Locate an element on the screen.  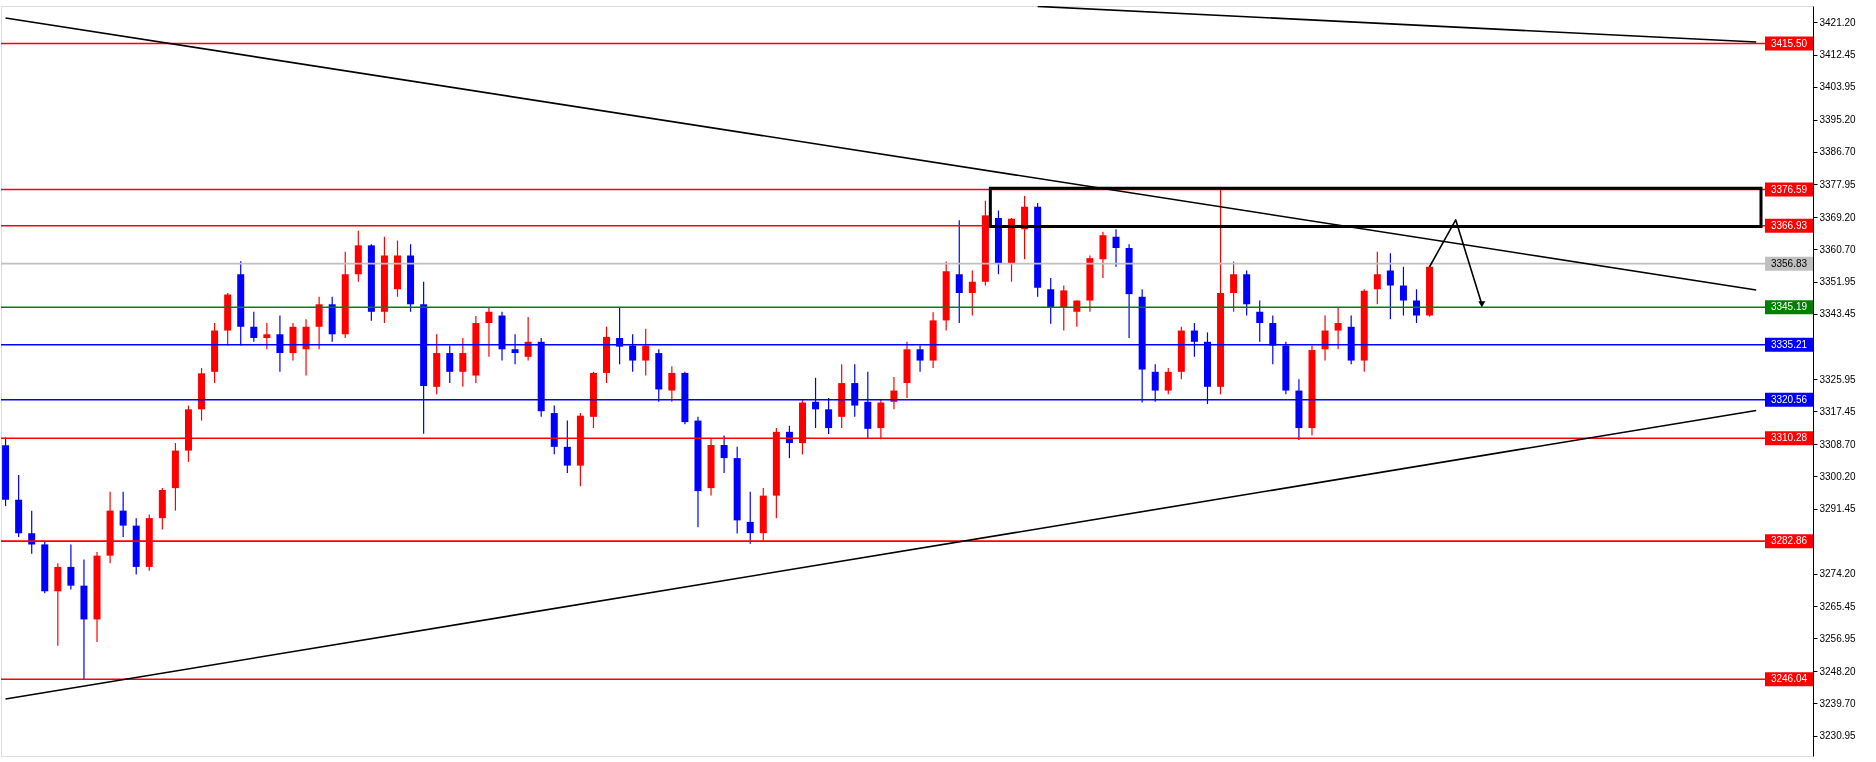
y-tick-label: 3239.70 is located at coordinates (1838, 703).